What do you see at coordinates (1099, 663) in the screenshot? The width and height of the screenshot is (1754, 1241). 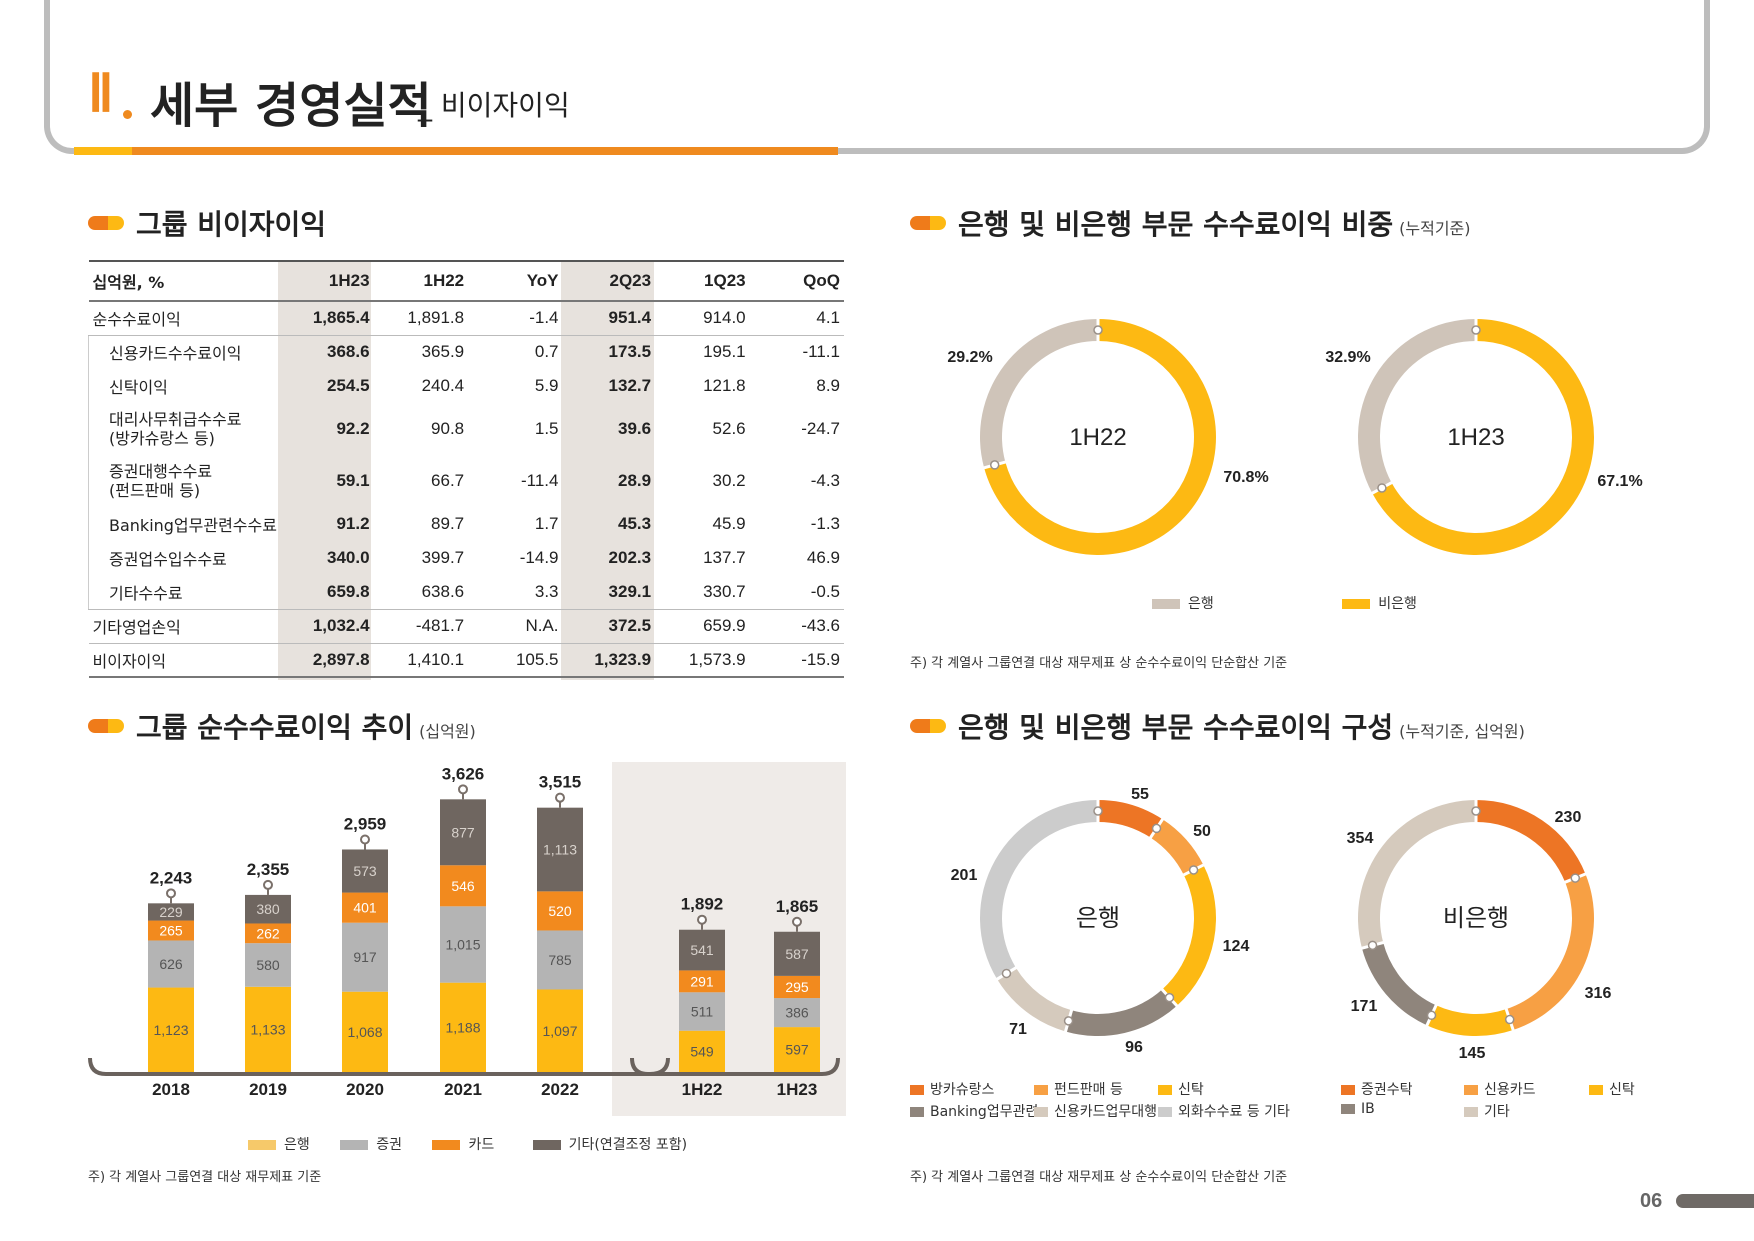 I see `share-note: 주) 각 계열사 그룹연결 대상 재무제표 상 순수수료이익 단순합산 기준` at bounding box center [1099, 663].